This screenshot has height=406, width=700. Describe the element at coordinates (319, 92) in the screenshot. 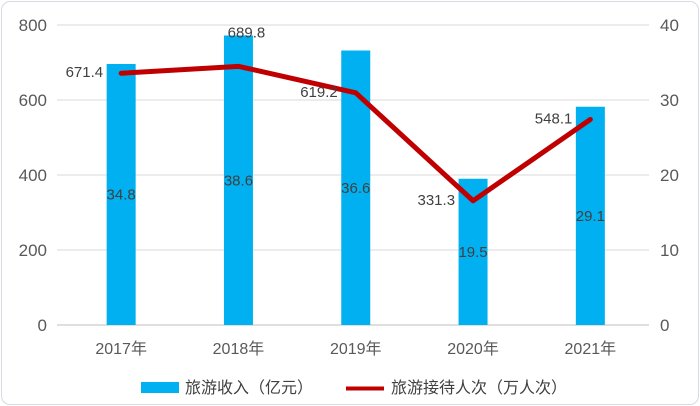

I see `line-data-label: 619.2` at that location.